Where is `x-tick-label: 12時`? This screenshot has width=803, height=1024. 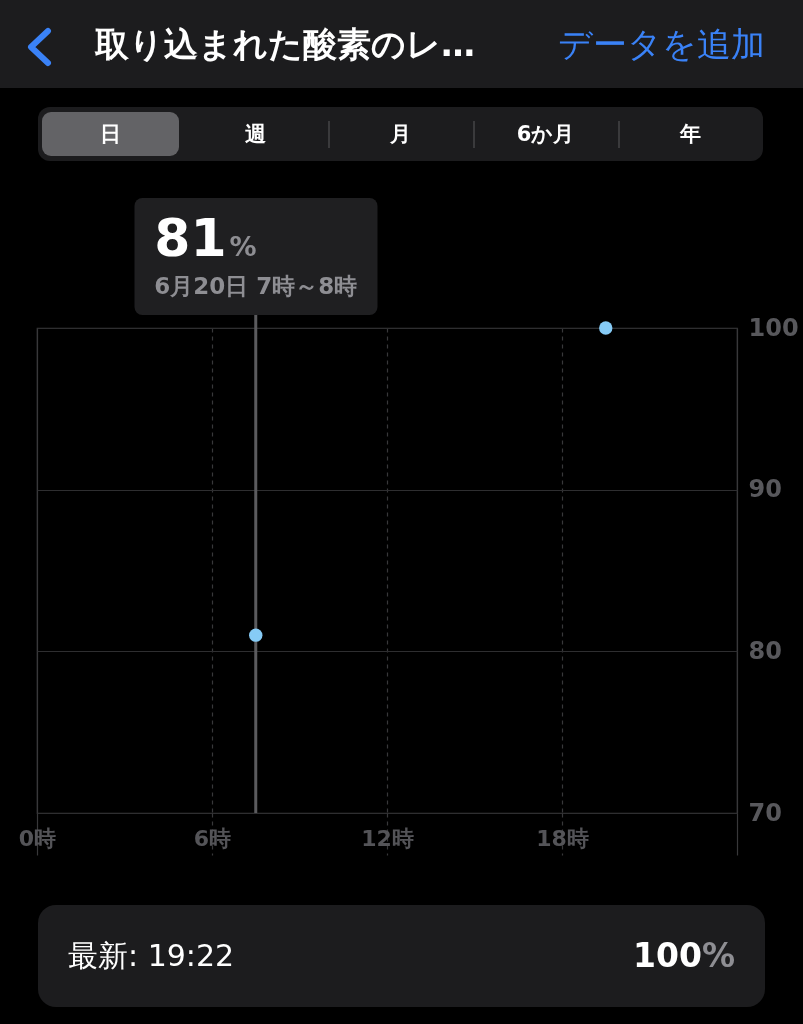 x-tick-label: 12時 is located at coordinates (387, 838).